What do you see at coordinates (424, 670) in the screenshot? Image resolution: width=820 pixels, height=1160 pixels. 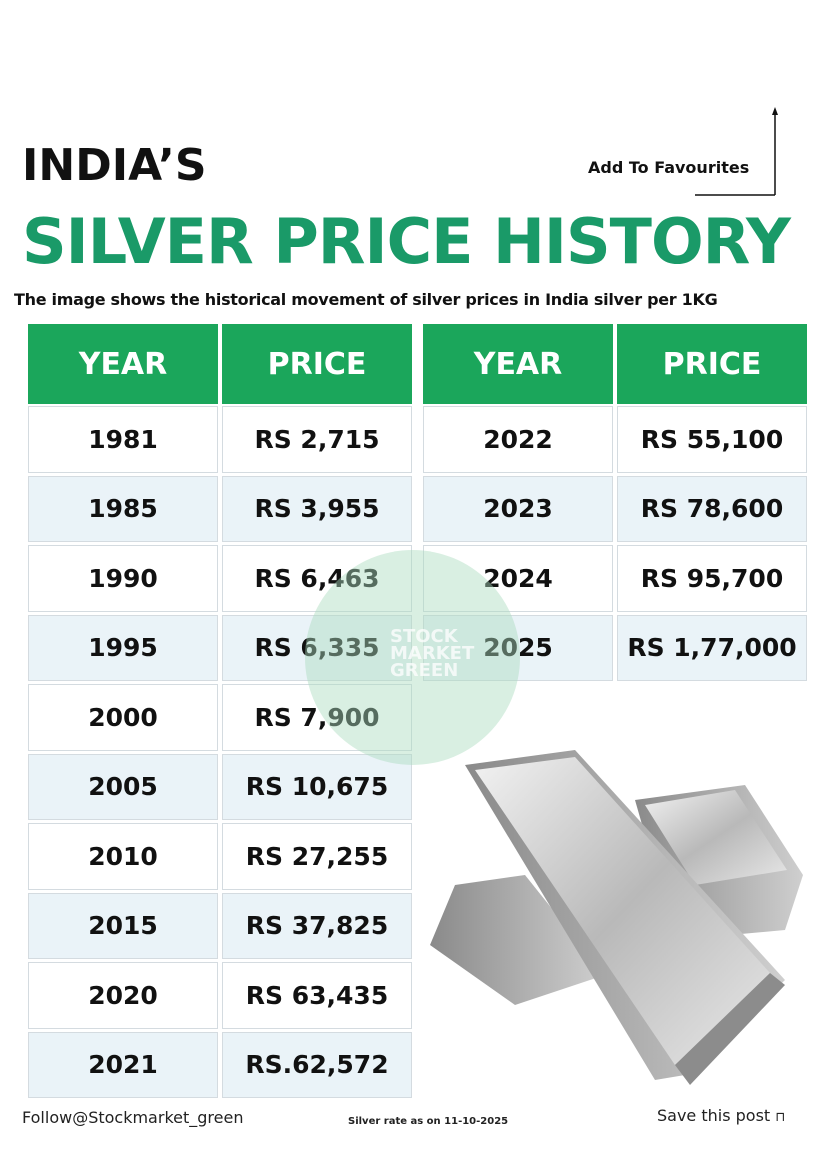 I see `watermark-line: GREEN` at bounding box center [424, 670].